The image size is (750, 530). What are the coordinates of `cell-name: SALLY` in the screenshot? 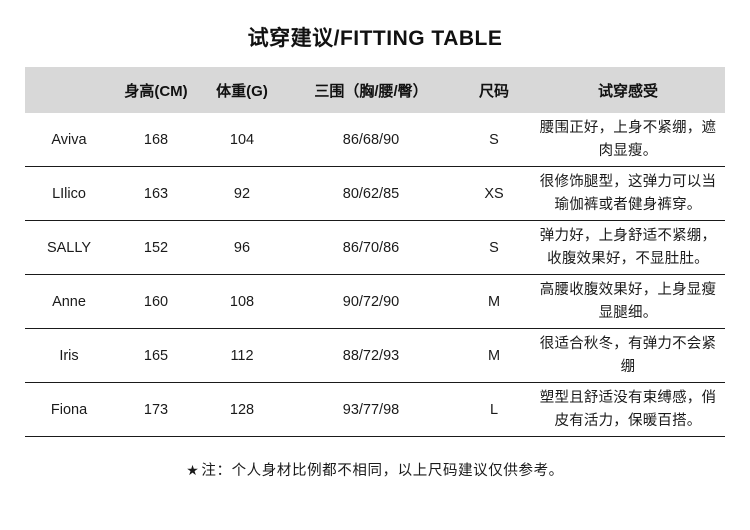 It's located at (69, 248).